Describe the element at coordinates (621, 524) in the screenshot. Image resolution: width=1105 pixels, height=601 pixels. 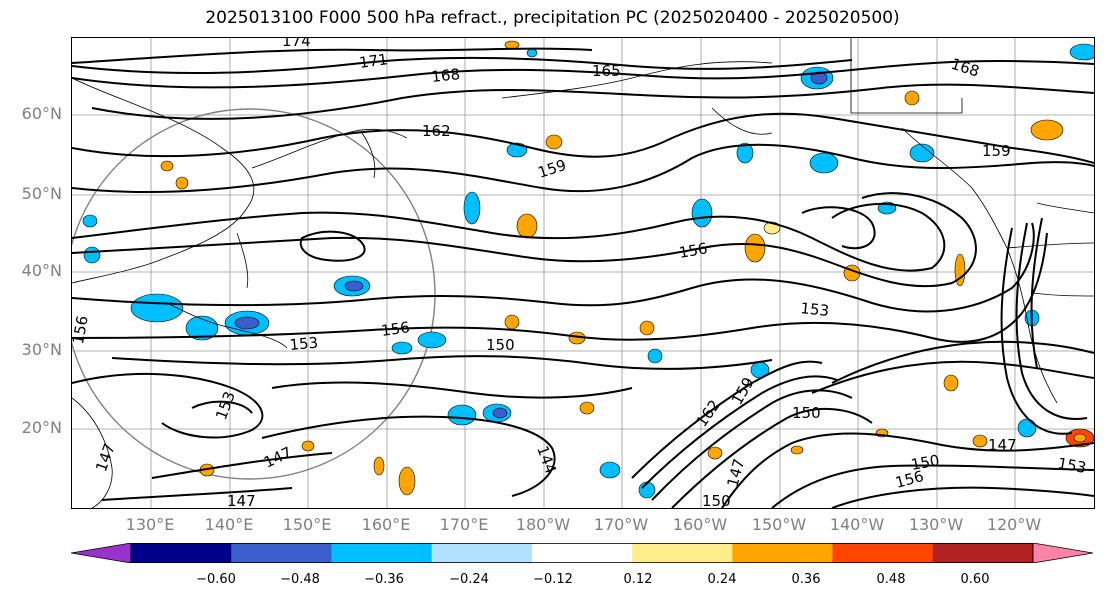
I see `lon-label: 170°W` at that location.